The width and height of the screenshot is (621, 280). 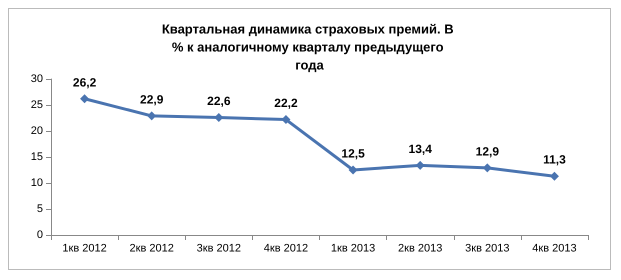 What do you see at coordinates (152, 99) in the screenshot?
I see `data-label: 22,9` at bounding box center [152, 99].